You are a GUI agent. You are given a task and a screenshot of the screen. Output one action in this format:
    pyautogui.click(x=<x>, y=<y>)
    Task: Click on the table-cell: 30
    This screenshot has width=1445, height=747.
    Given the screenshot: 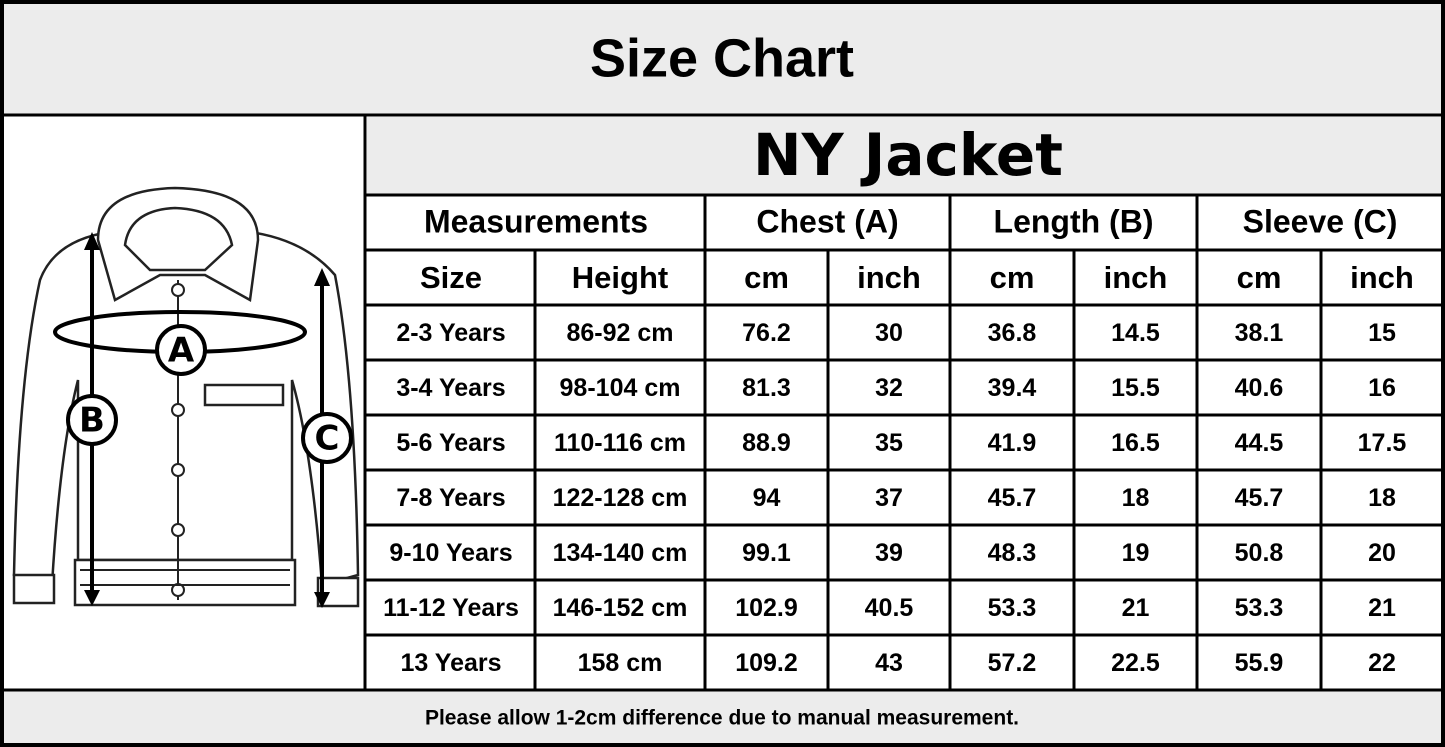 What is the action you would take?
    pyautogui.click(x=889, y=333)
    